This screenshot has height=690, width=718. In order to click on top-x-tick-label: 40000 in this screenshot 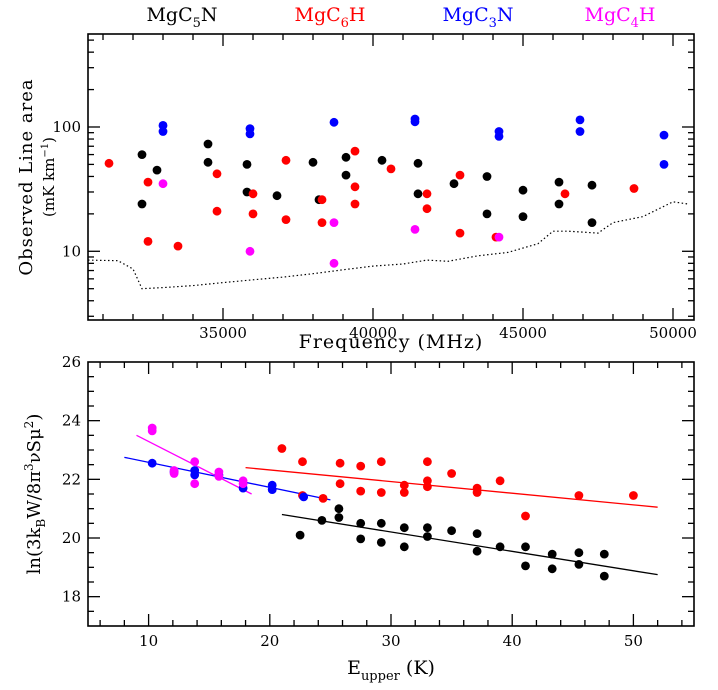, I will do `click(373, 333)`.